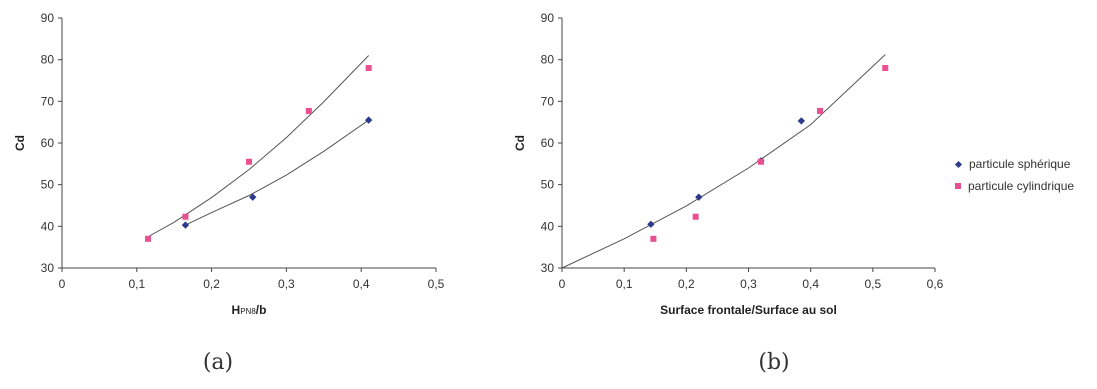 This screenshot has width=1097, height=389. Describe the element at coordinates (62, 284) in the screenshot. I see `a-x-tick-label: 0` at that location.